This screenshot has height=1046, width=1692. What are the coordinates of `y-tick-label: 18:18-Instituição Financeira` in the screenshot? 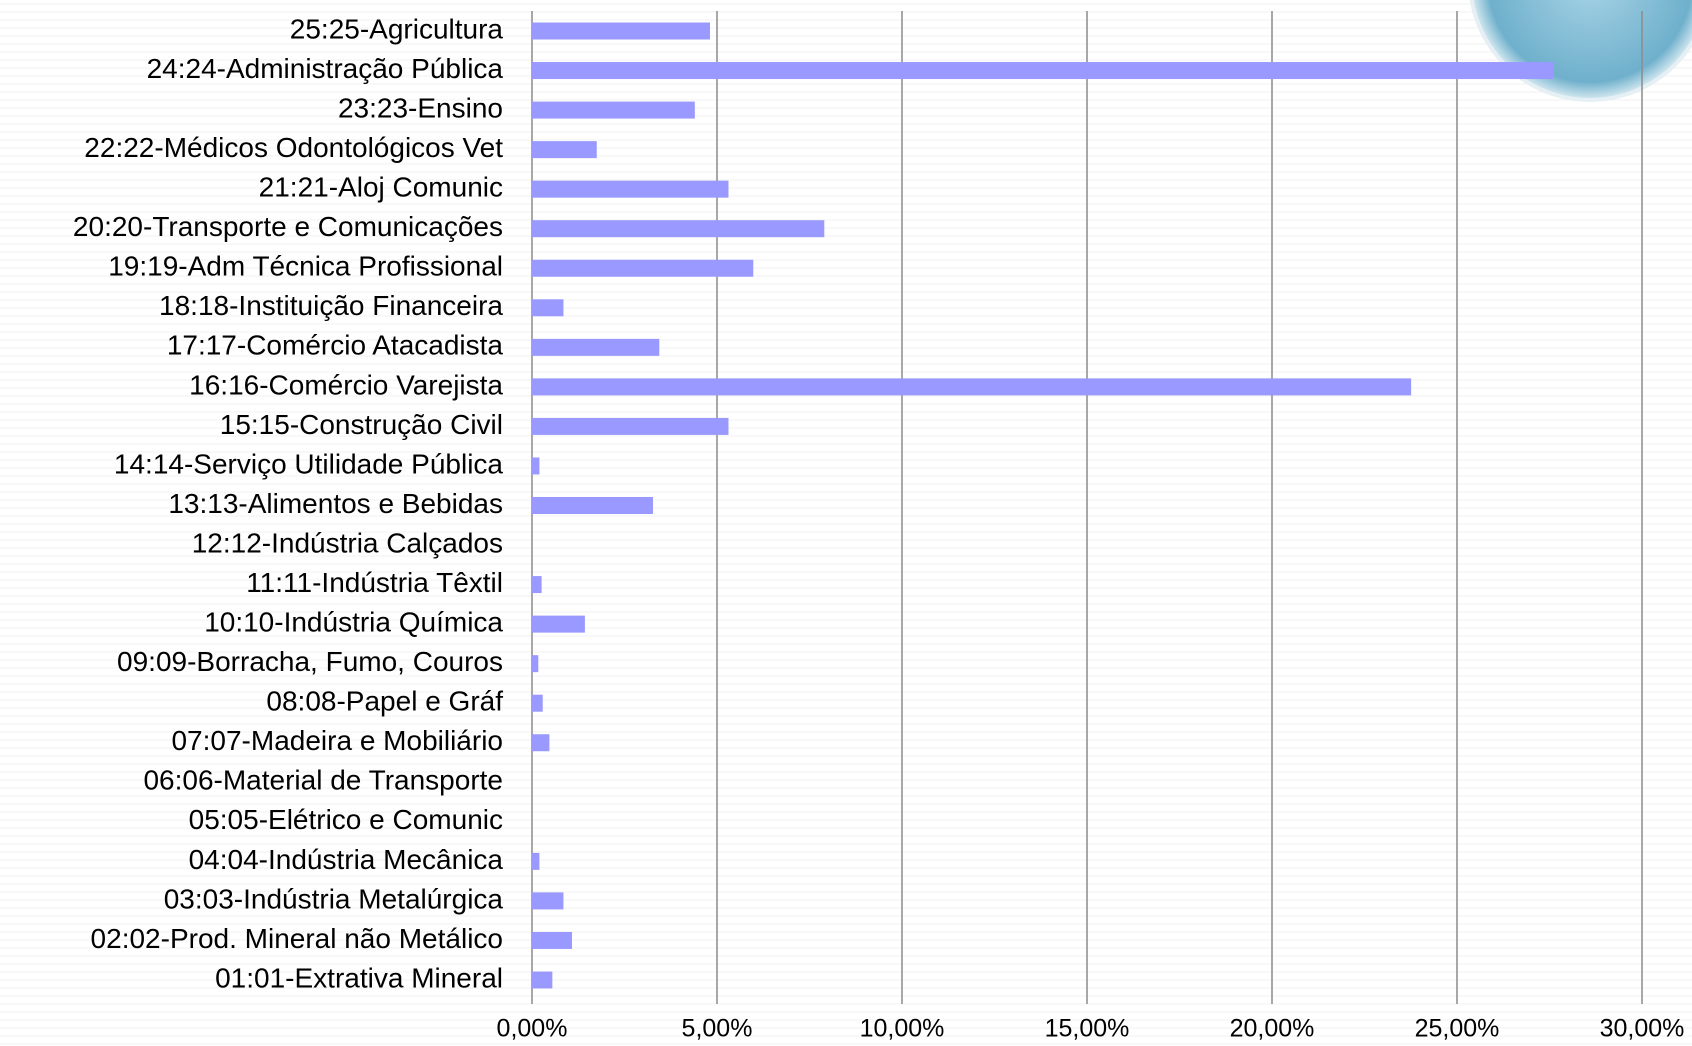 It's located at (331, 305).